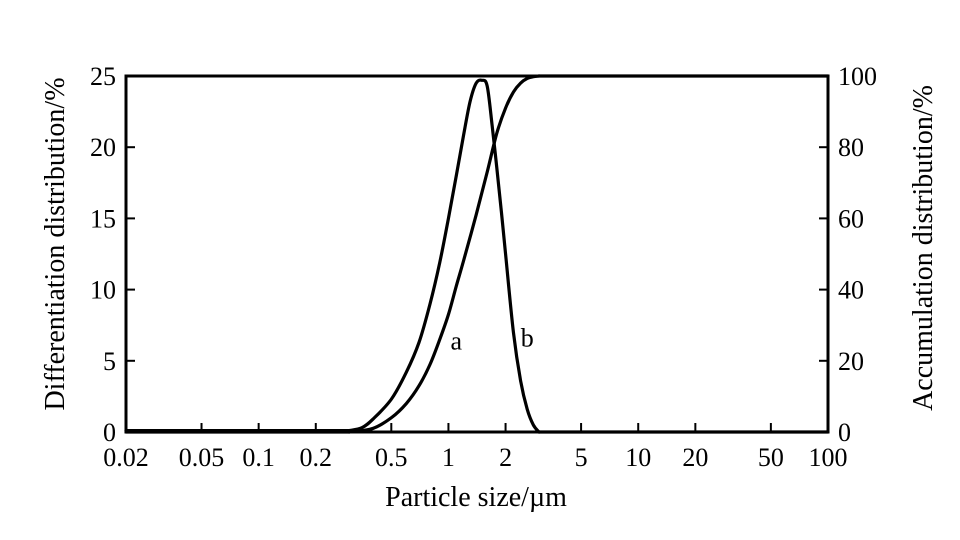  I want to click on x-tick-label: 0.1, so click(258, 457).